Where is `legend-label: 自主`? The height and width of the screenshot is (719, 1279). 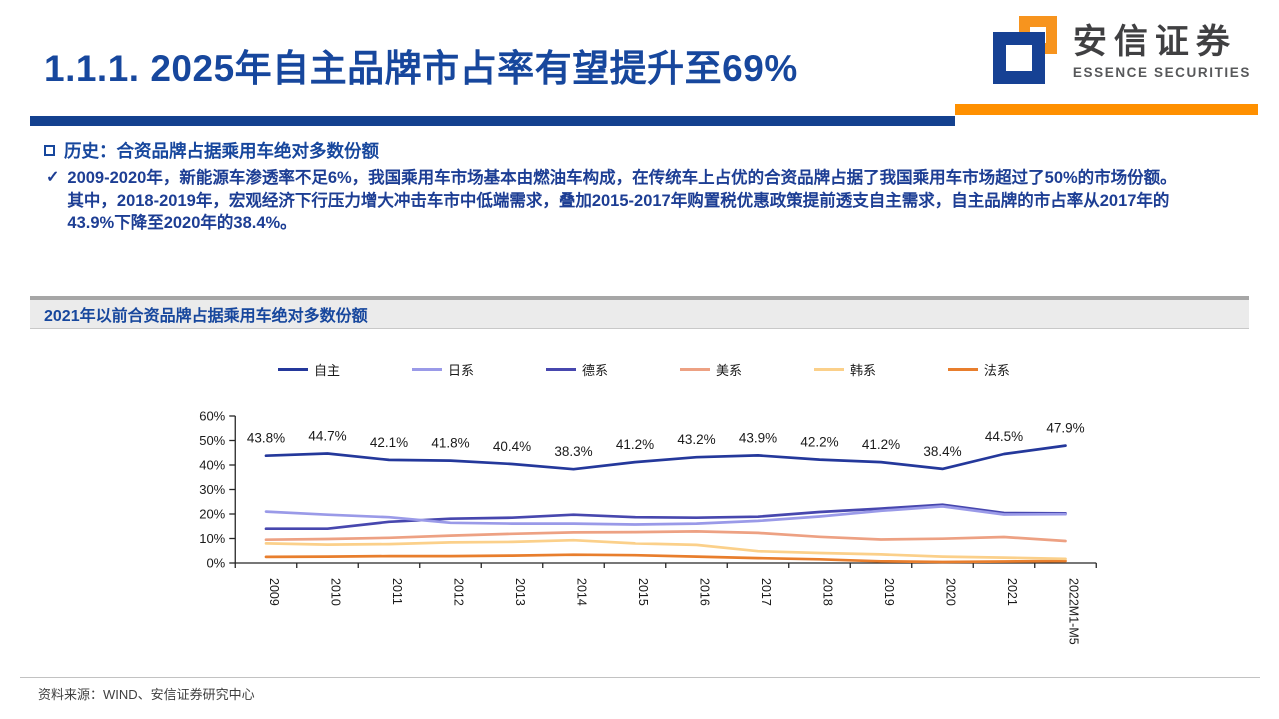
legend-label: 自主 is located at coordinates (327, 370).